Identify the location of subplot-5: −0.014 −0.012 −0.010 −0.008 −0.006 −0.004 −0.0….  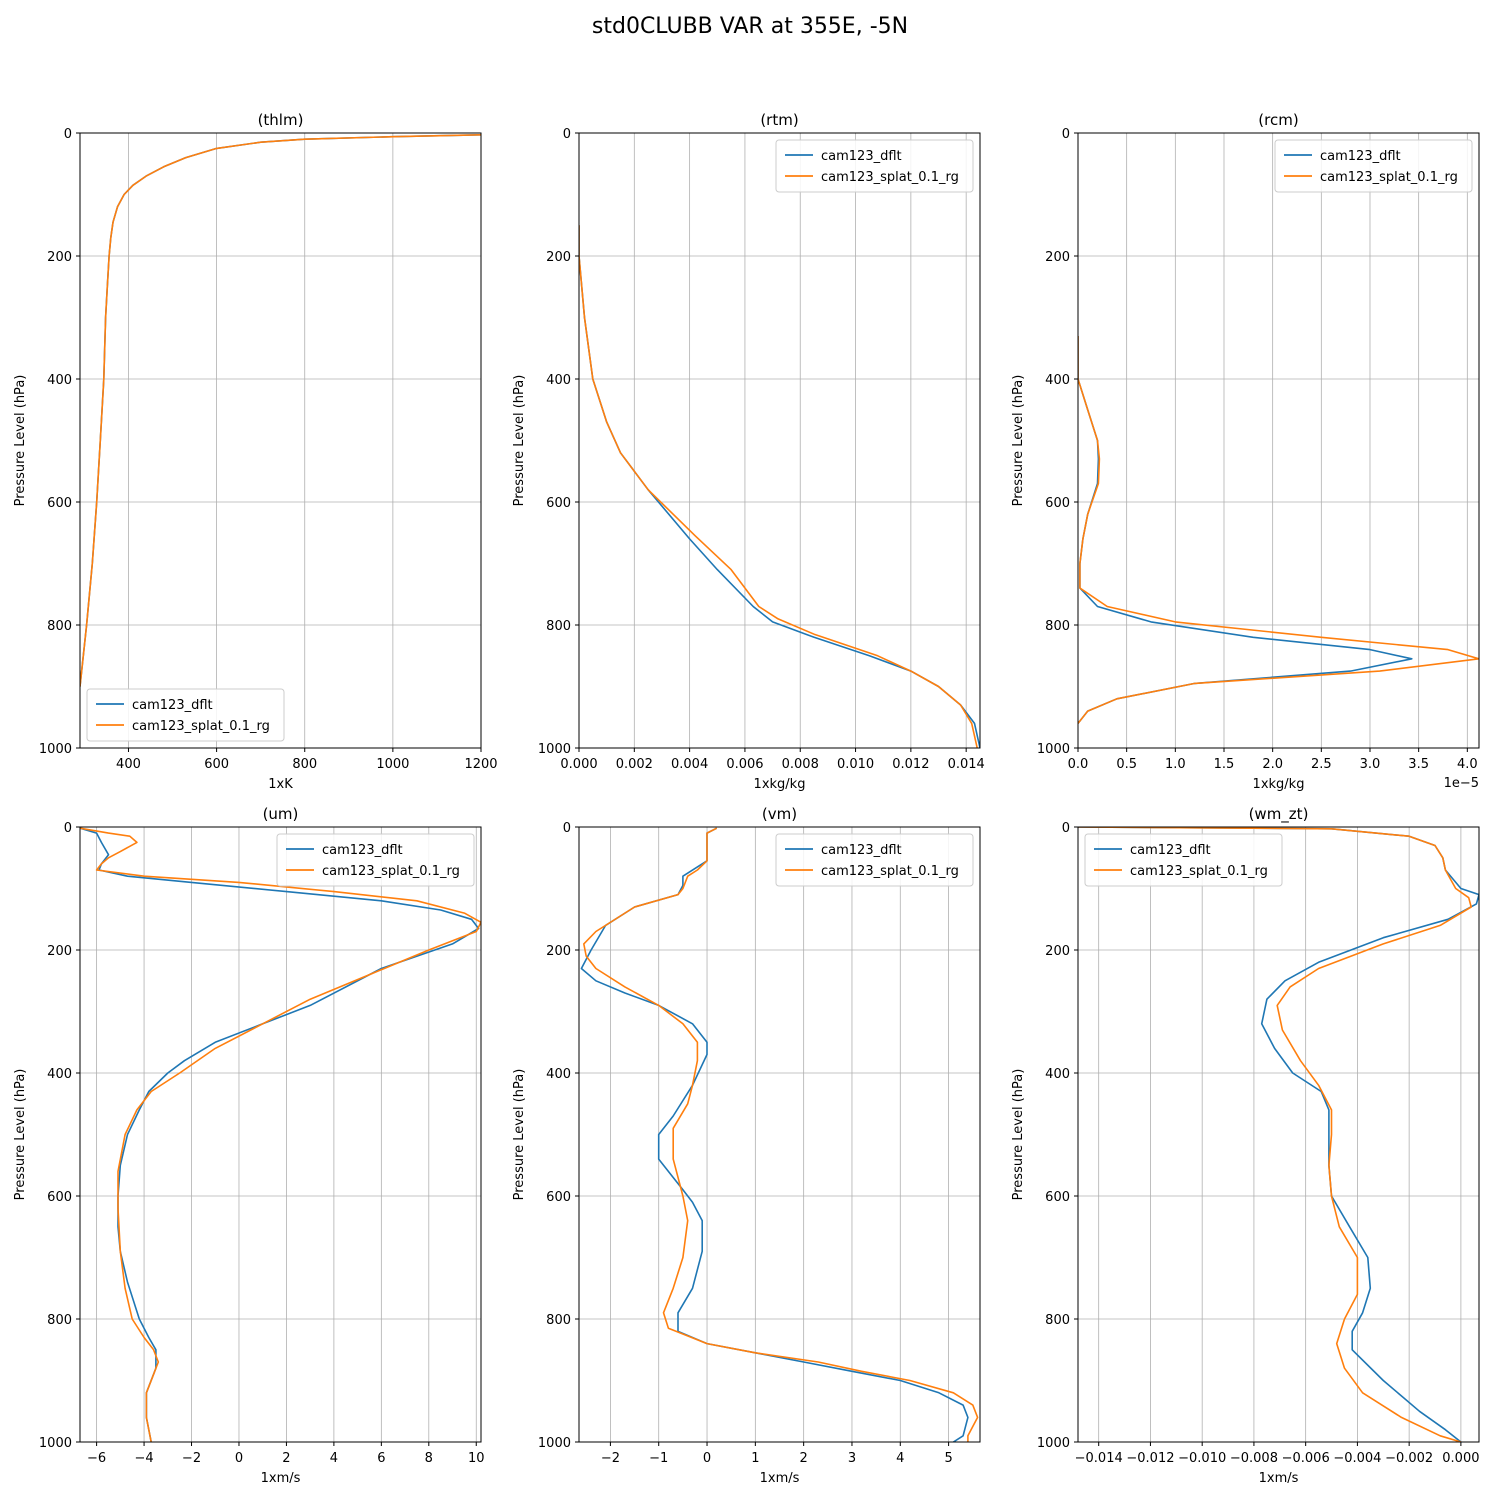
(1245, 1145).